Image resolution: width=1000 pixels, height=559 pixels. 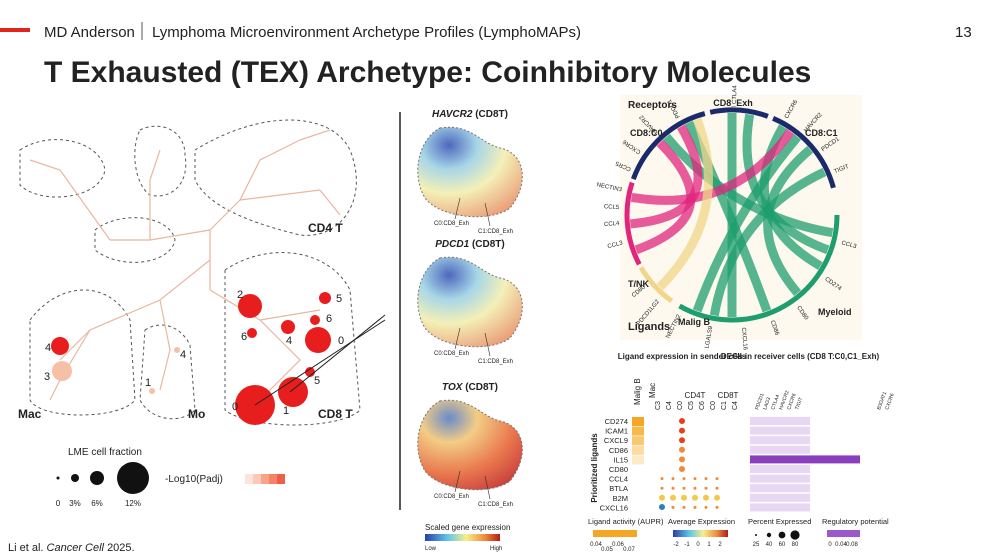 What do you see at coordinates (177, 350) in the screenshot?
I see `node-bubble` at bounding box center [177, 350].